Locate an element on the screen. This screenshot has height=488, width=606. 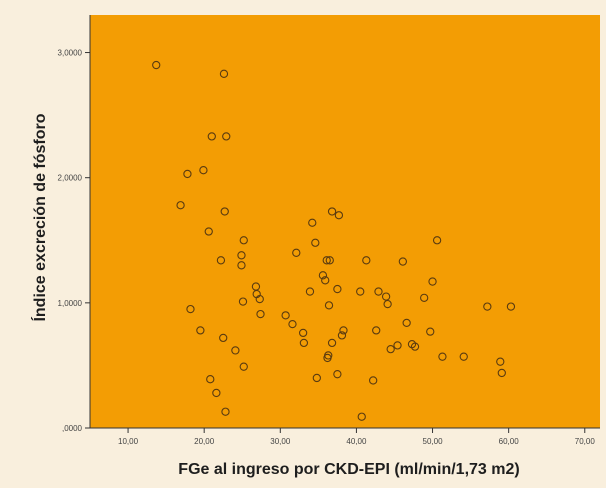
y-tick-label: ,0000 is located at coordinates (72, 428).